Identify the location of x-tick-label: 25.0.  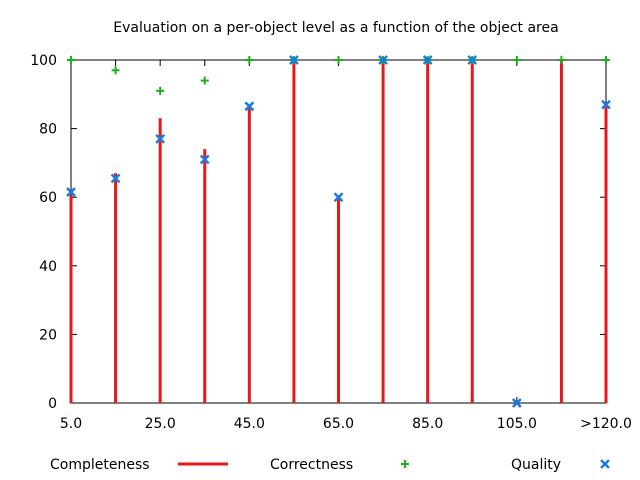
(160, 424).